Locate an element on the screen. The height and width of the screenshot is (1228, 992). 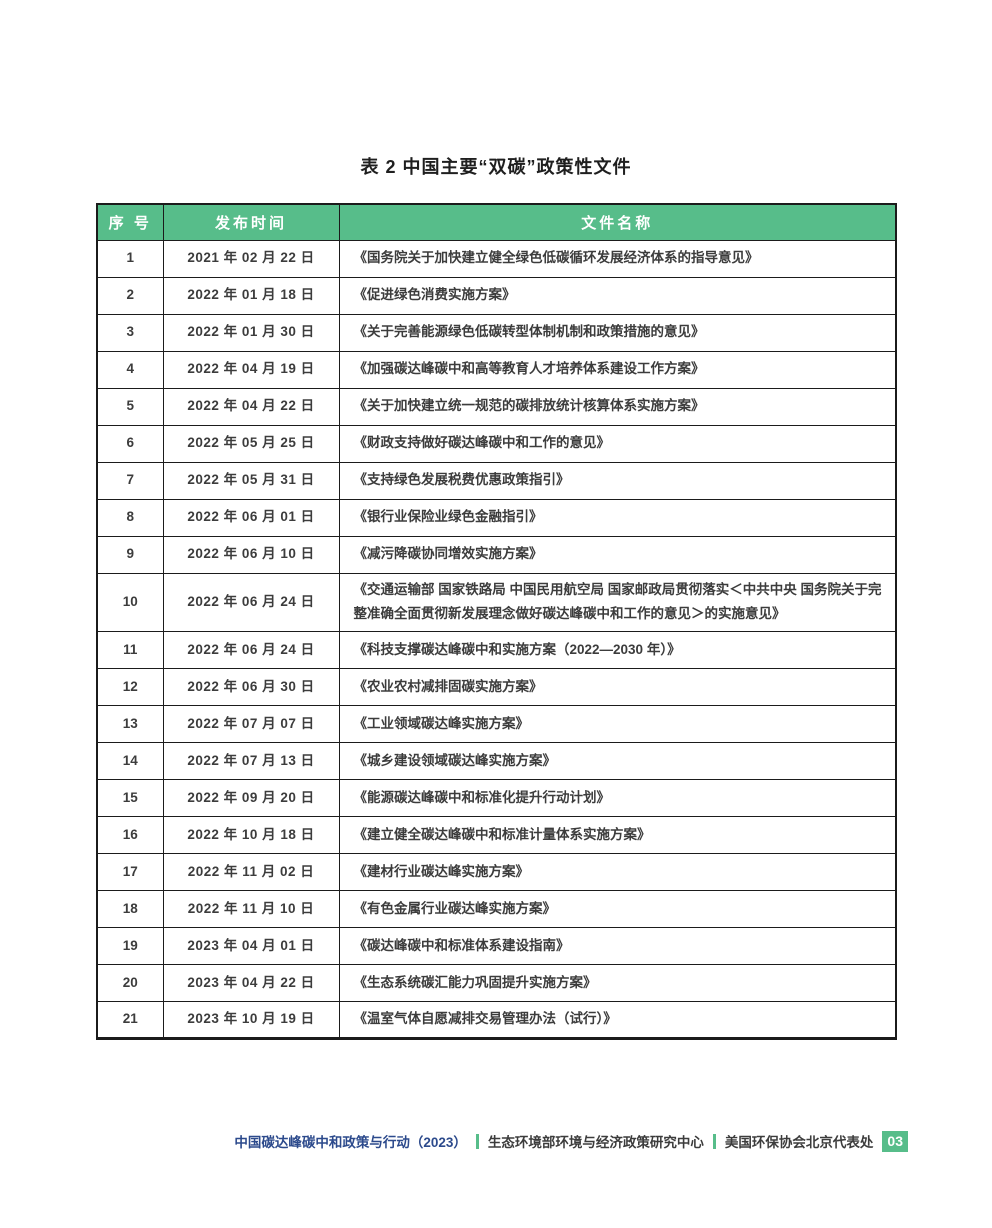
table-row: 12 2022 年 06 月 30 日 《农业农村减排固碳实施方案》 is located at coordinates (496, 687).